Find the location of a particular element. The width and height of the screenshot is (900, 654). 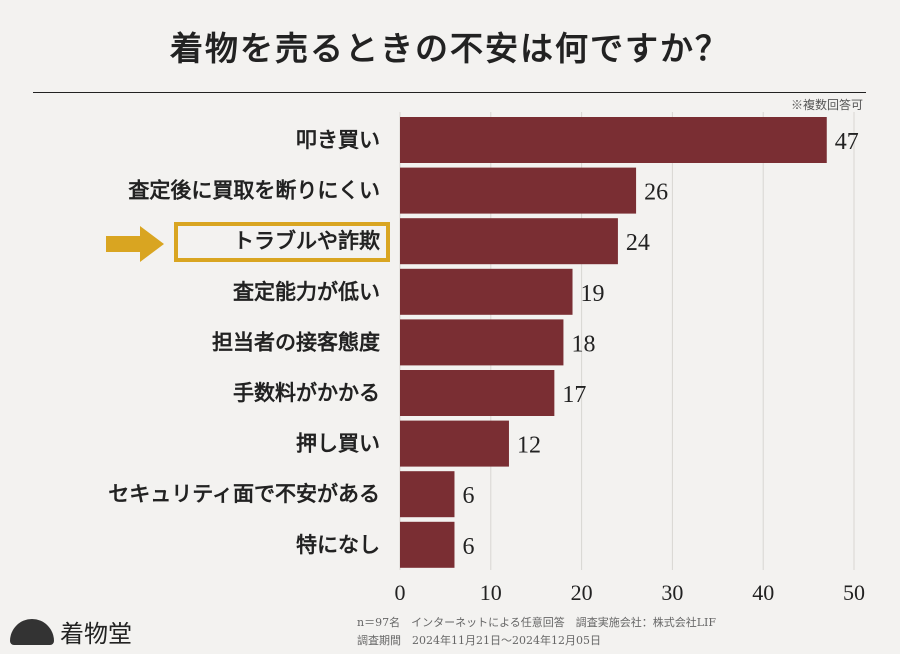

value-label: 12 is located at coordinates (529, 446).